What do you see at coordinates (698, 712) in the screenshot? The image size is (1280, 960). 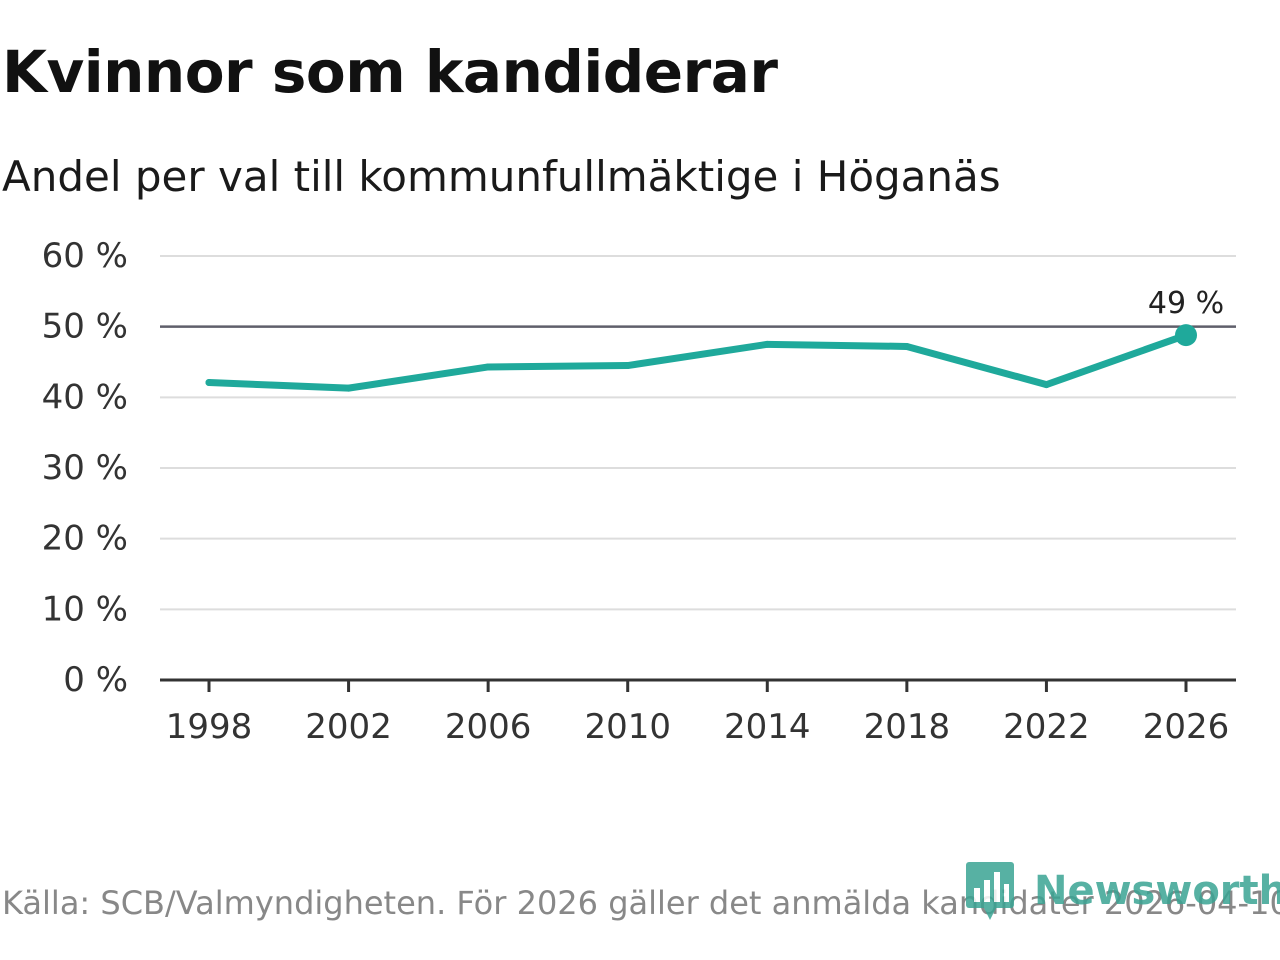 I see `x-axis: 1998 2002 2006 2010 2014 2018 2022 2026` at bounding box center [698, 712].